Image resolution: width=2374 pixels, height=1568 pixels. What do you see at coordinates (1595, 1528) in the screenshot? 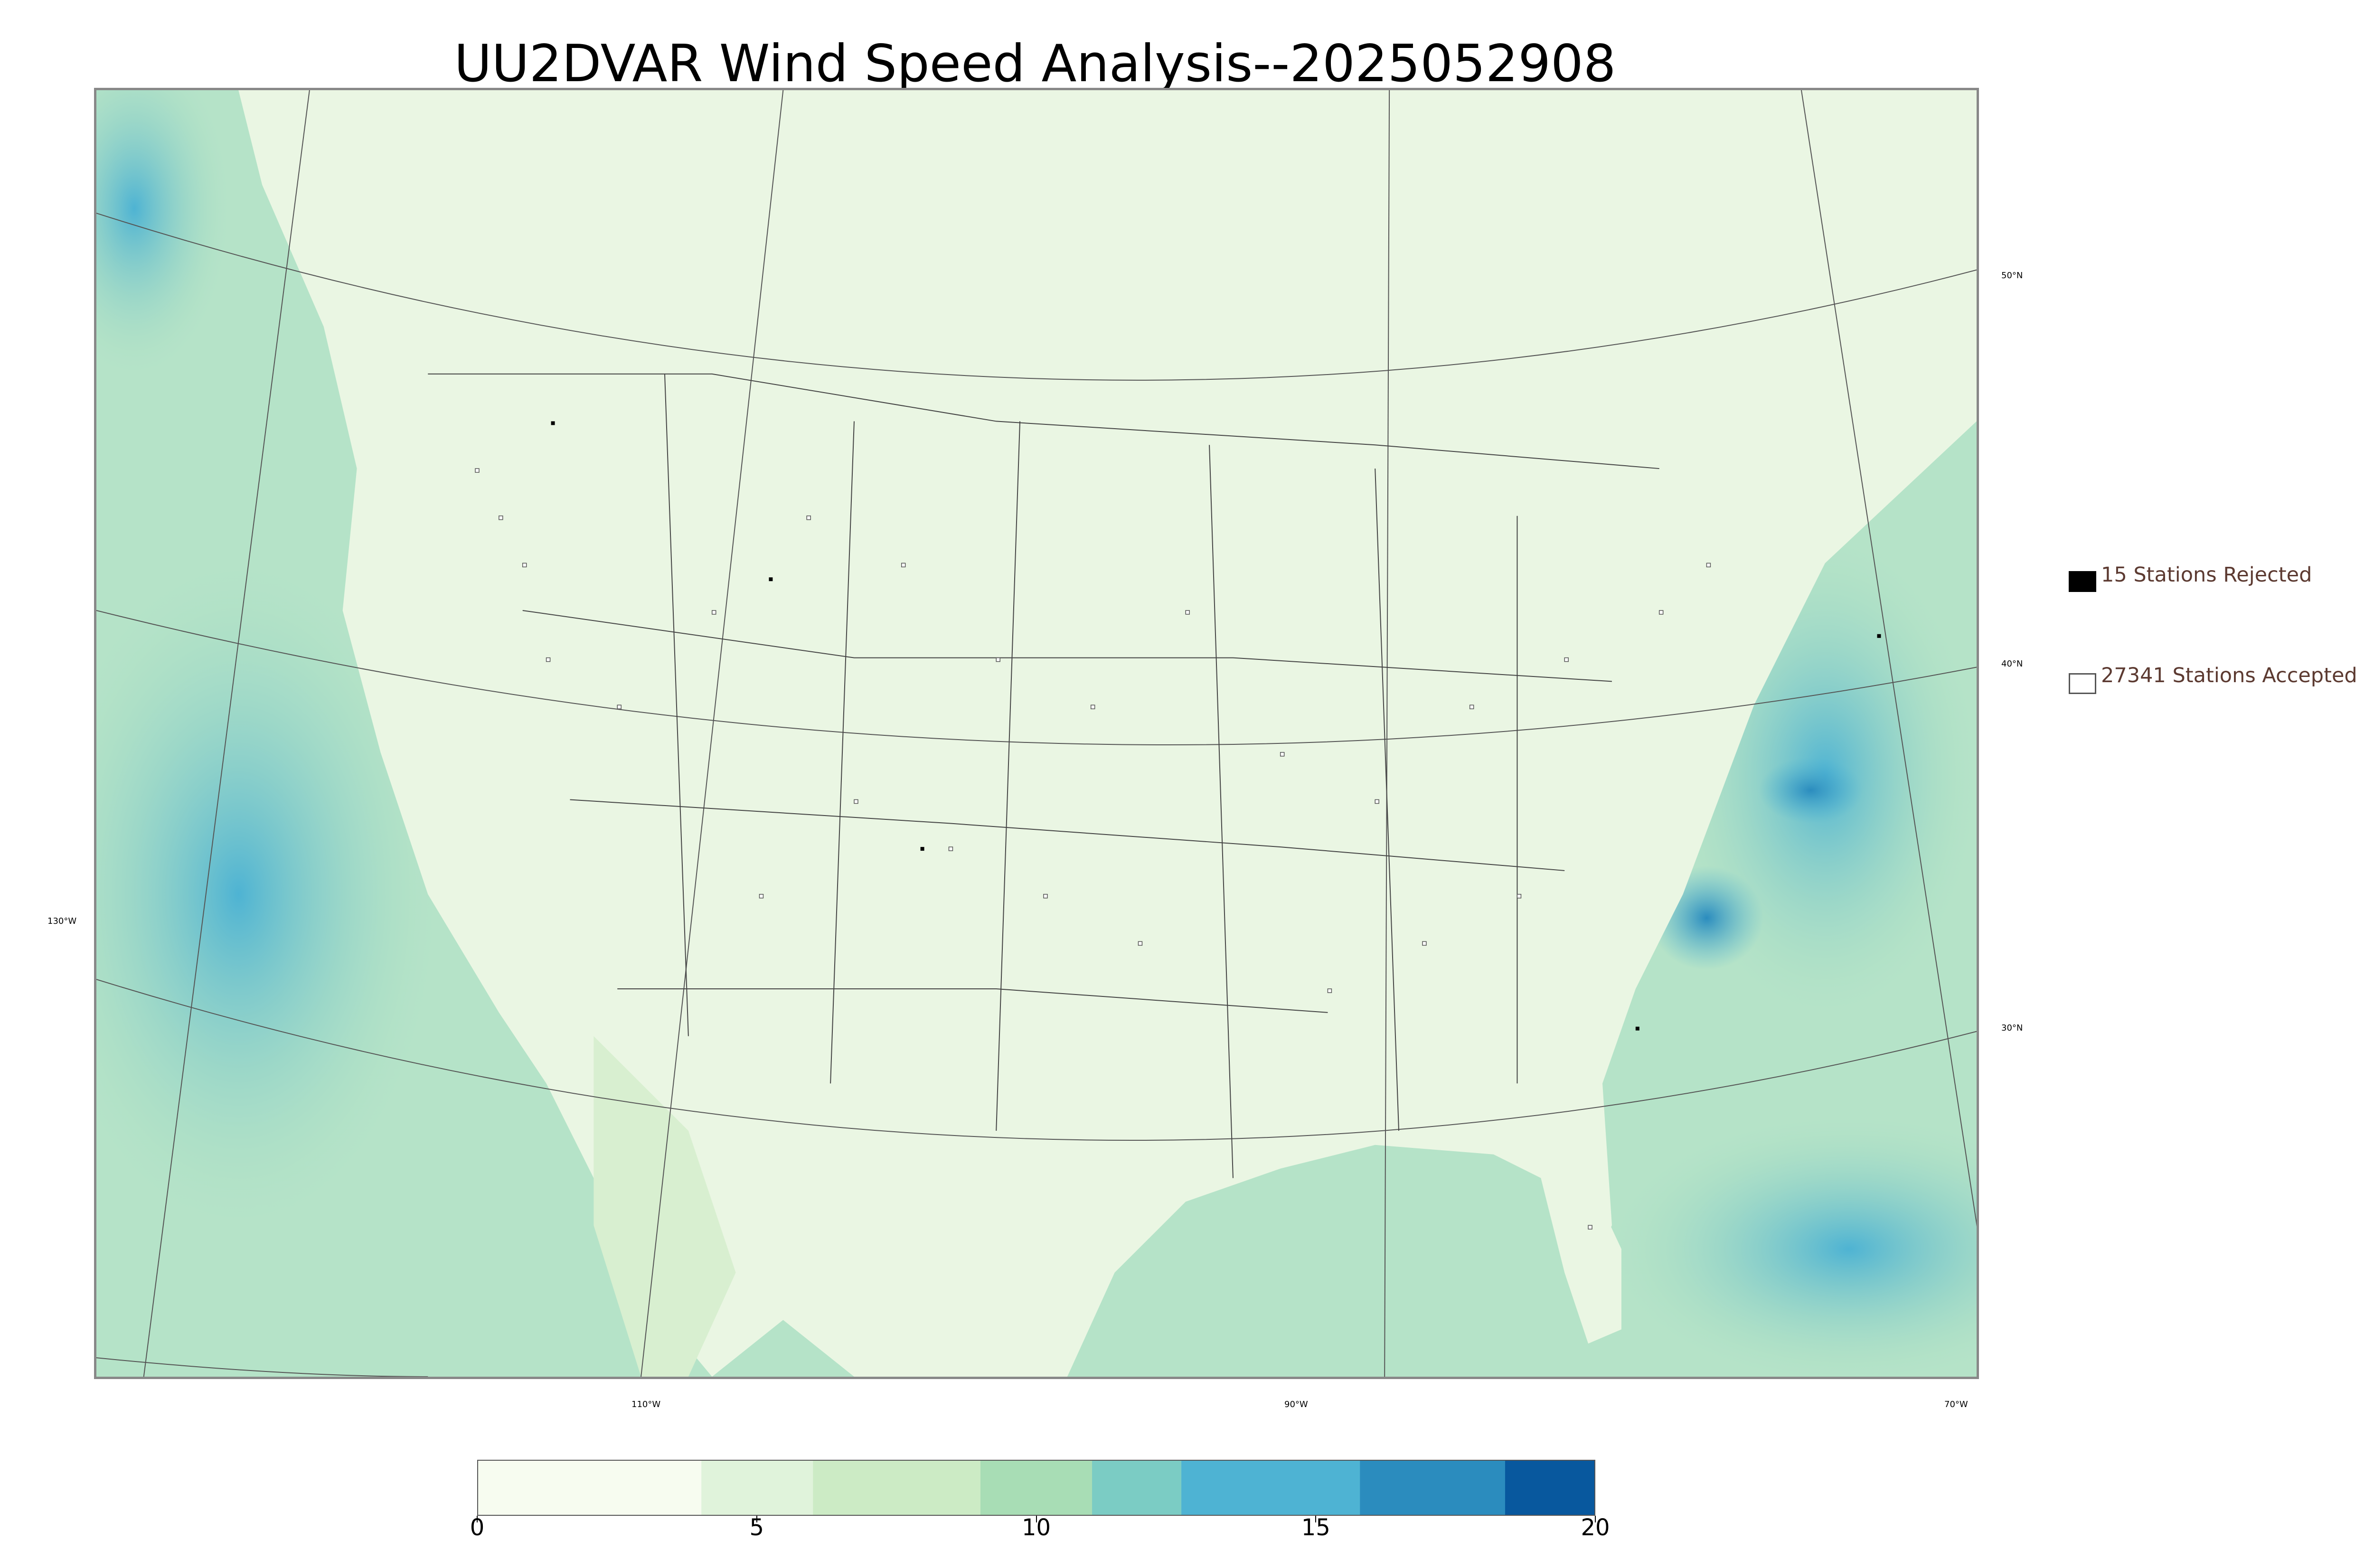
I see `colorbar-tick-label: 20` at bounding box center [1595, 1528].